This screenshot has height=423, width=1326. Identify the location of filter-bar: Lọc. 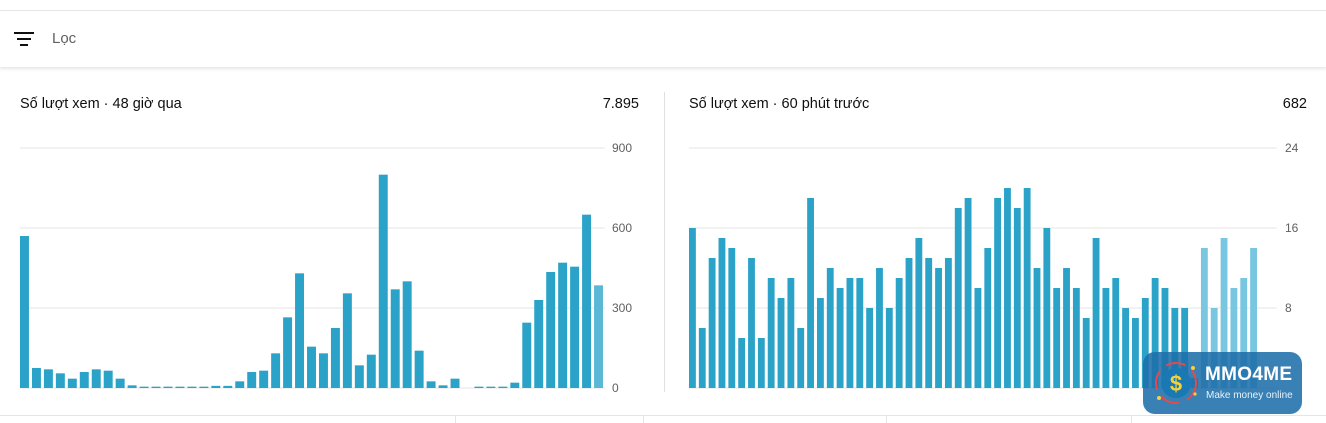
(663, 39).